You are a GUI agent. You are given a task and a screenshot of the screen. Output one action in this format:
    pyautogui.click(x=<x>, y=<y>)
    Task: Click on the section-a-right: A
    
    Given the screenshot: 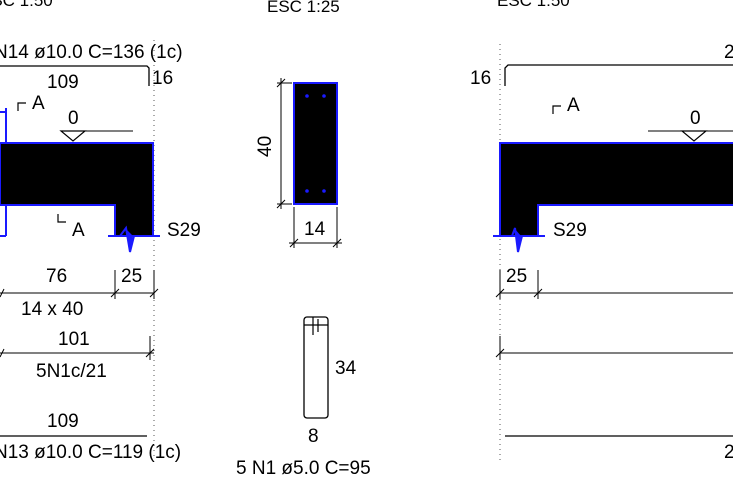 What is the action you would take?
    pyautogui.click(x=573, y=105)
    